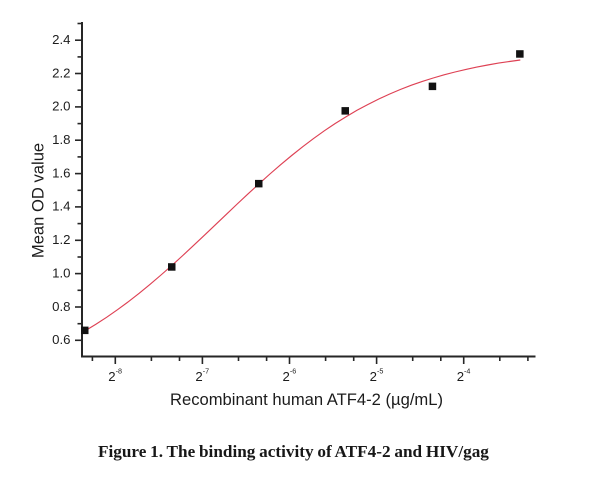 Image resolution: width=603 pixels, height=495 pixels. I want to click on svg-text: Mean OD value, so click(37, 200).